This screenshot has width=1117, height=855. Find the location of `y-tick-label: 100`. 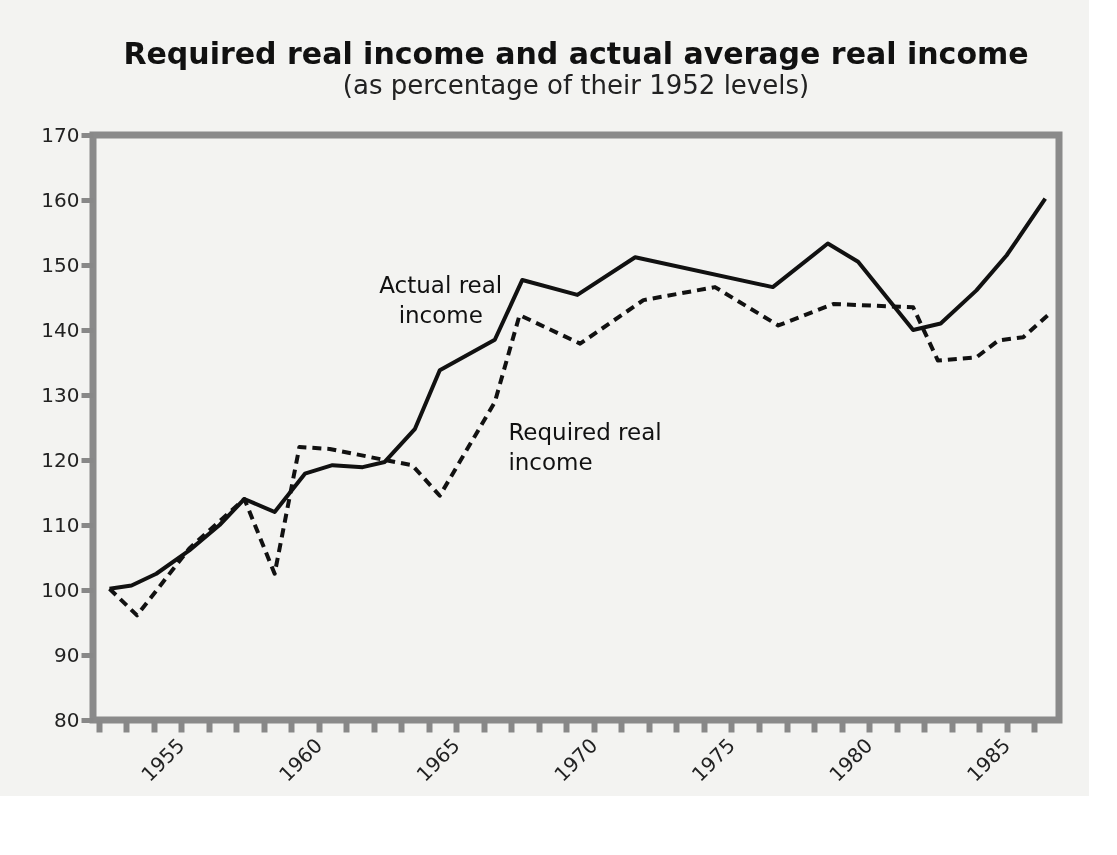

y-tick-label: 100 is located at coordinates (60, 589).